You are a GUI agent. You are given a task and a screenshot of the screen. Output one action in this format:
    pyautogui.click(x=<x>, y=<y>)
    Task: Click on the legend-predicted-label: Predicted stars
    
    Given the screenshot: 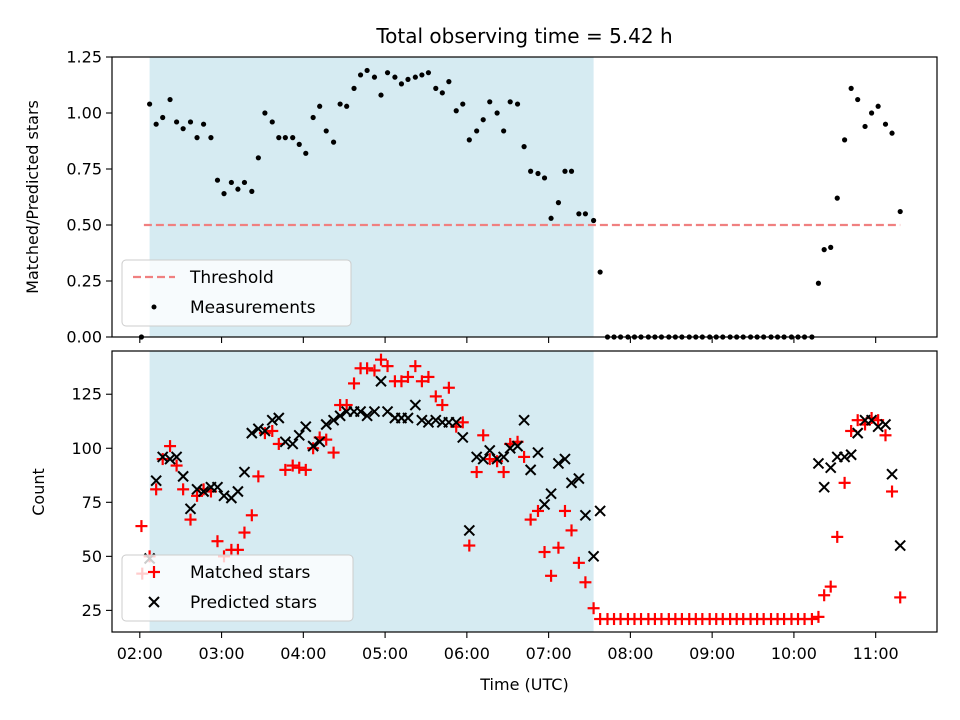 What is the action you would take?
    pyautogui.click(x=253, y=603)
    